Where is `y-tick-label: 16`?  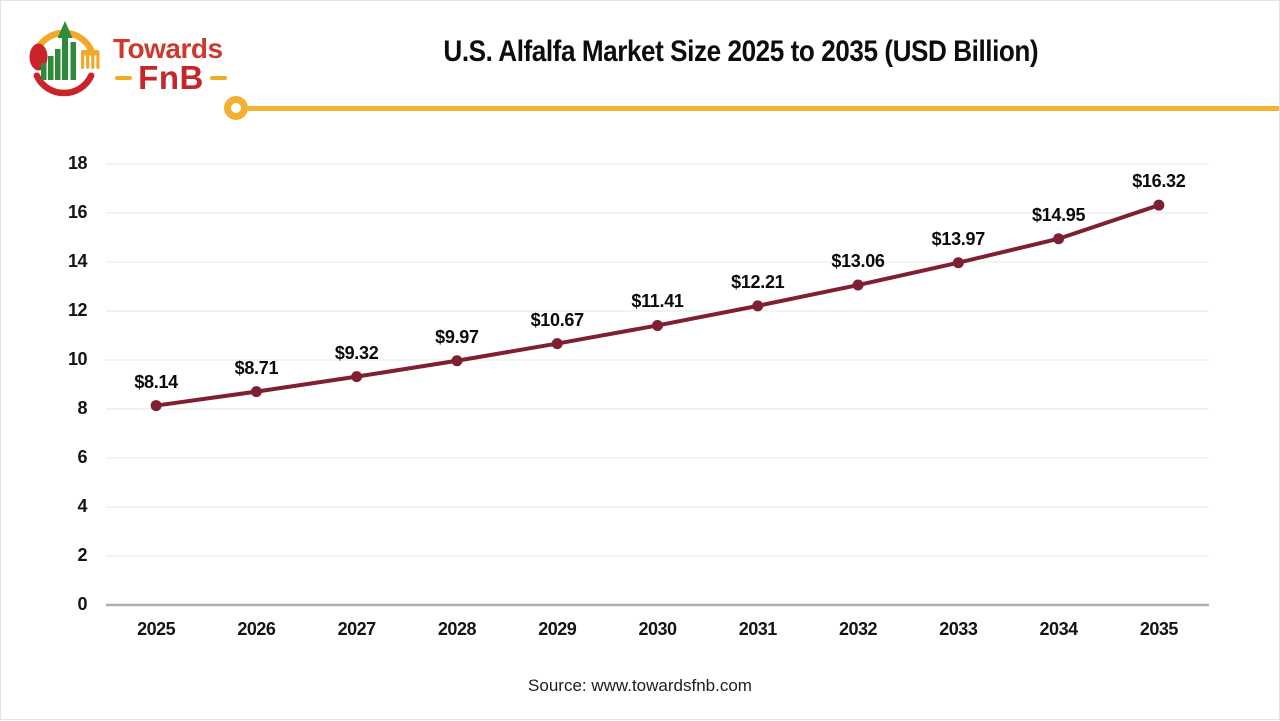 y-tick-label: 16 is located at coordinates (77, 212).